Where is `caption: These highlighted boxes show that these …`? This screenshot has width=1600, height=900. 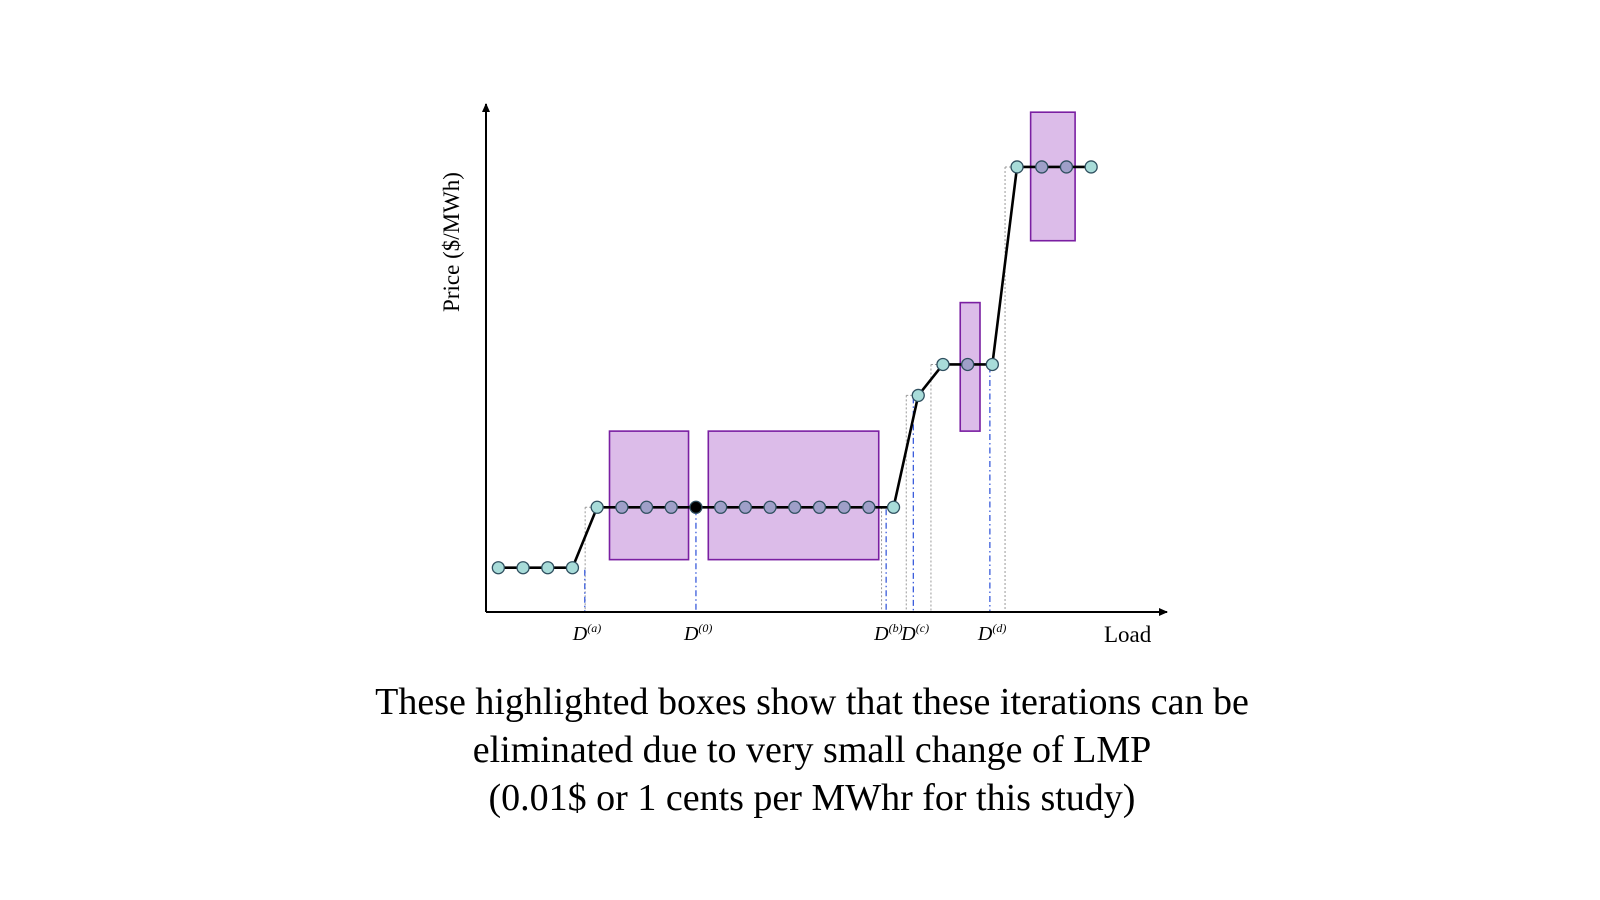 caption: These highlighted boxes show that these … is located at coordinates (812, 750).